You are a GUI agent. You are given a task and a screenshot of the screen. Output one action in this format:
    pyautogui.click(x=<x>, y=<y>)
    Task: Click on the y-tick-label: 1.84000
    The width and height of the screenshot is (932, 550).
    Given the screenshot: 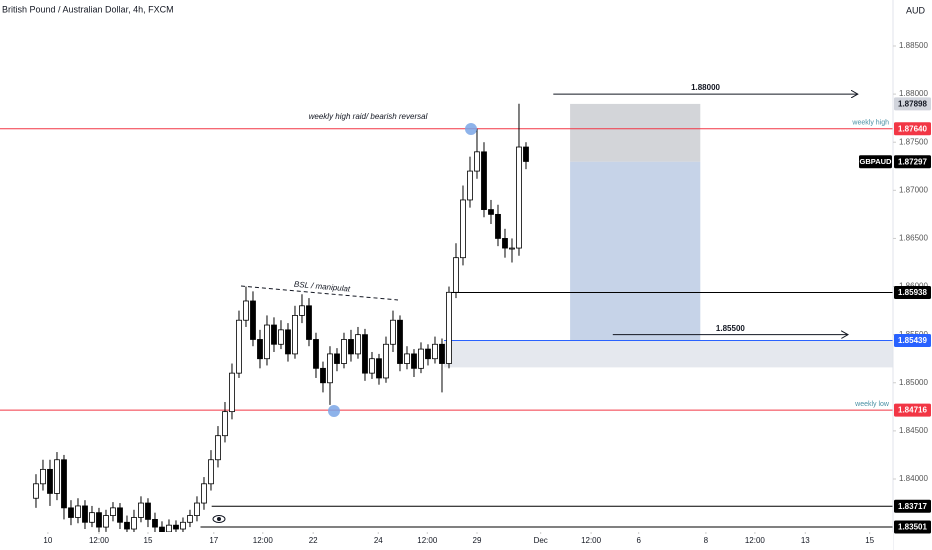 What is the action you would take?
    pyautogui.click(x=913, y=478)
    